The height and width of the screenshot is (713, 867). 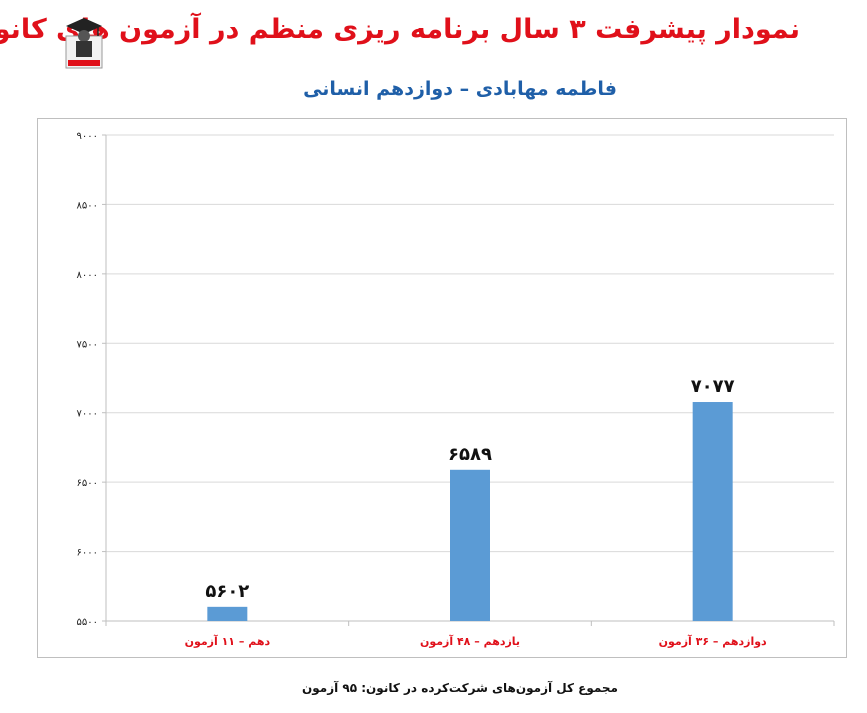 What do you see at coordinates (87, 553) in the screenshot?
I see `y-tick-label: ۶۰۰۰` at bounding box center [87, 553].